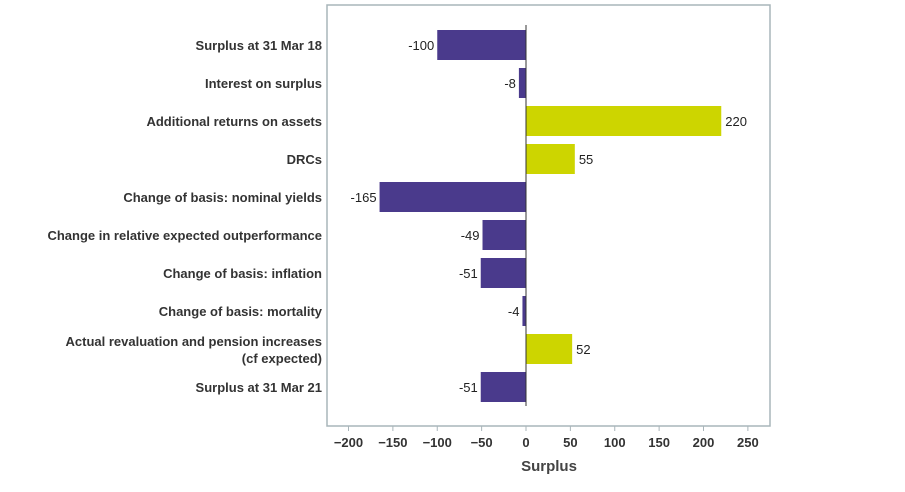 The height and width of the screenshot is (492, 905). I want to click on data-label-8: 52, so click(583, 349).